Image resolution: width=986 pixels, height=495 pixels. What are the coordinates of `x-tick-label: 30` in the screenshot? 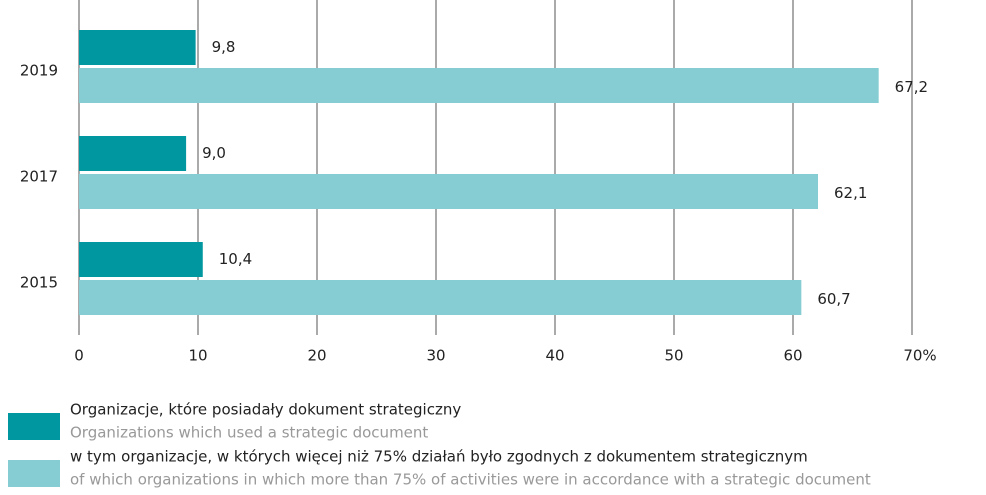 It's located at (435, 356).